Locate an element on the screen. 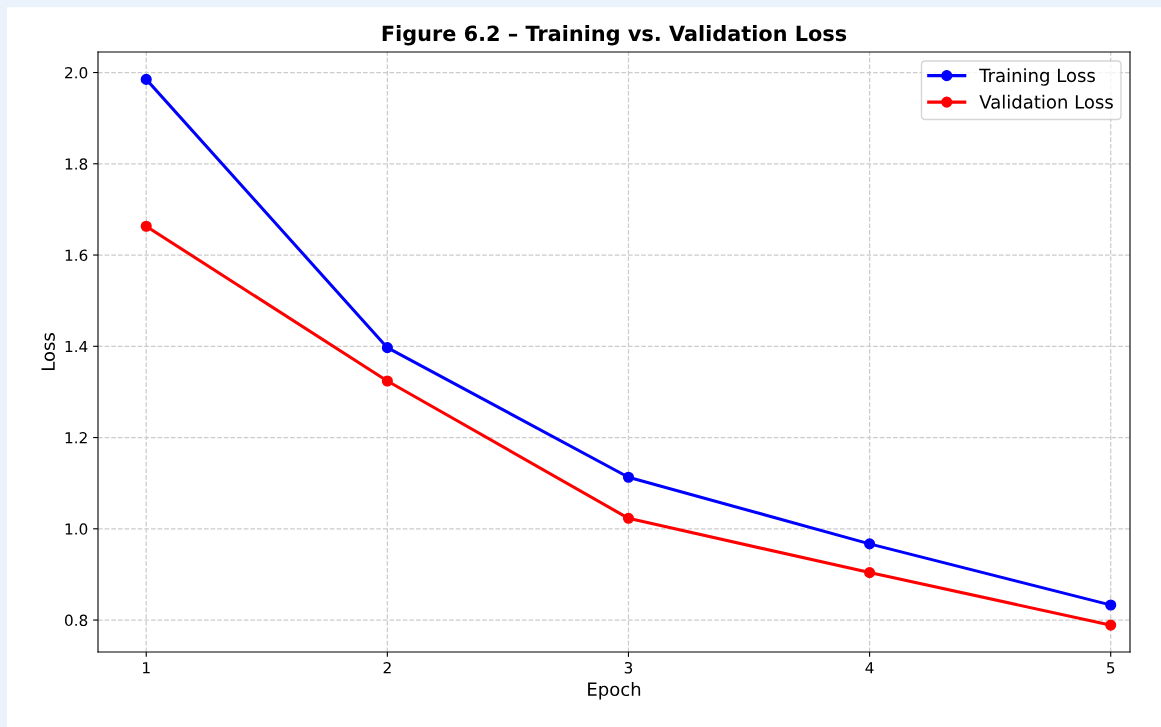  y-tick-label: 0.8 is located at coordinates (76, 620).